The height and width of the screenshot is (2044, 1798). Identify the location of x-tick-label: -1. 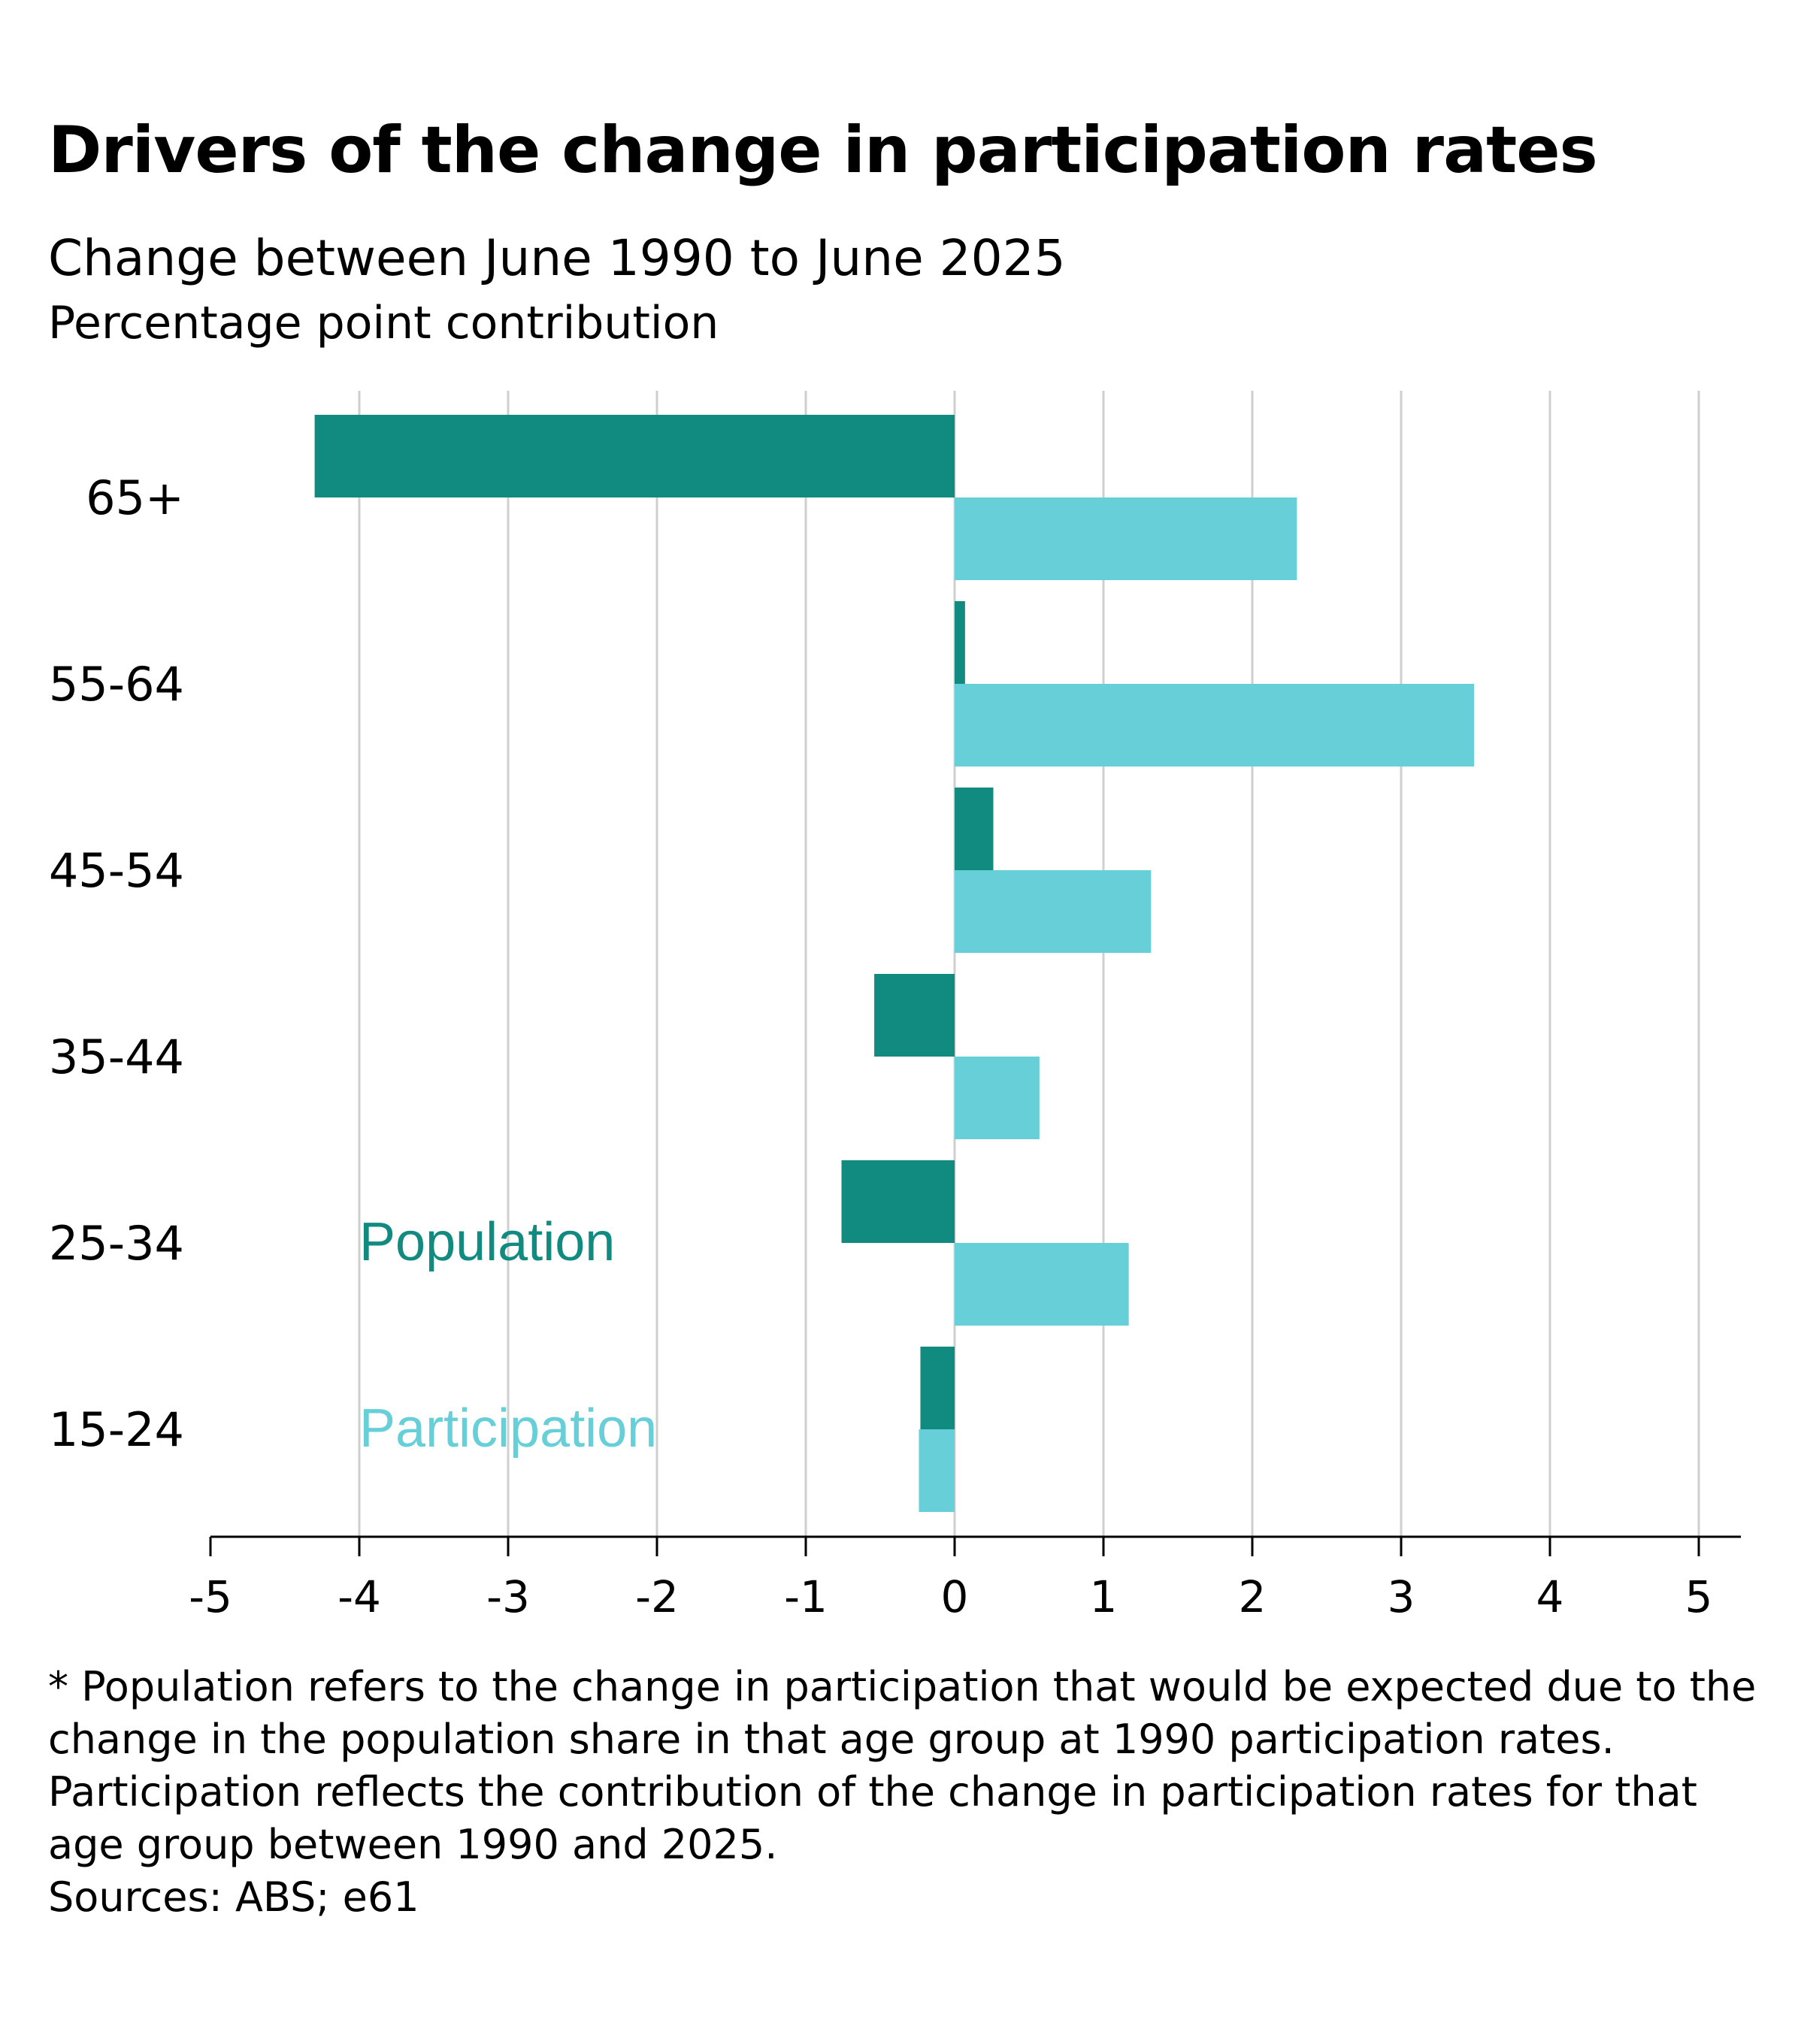
(806, 1596).